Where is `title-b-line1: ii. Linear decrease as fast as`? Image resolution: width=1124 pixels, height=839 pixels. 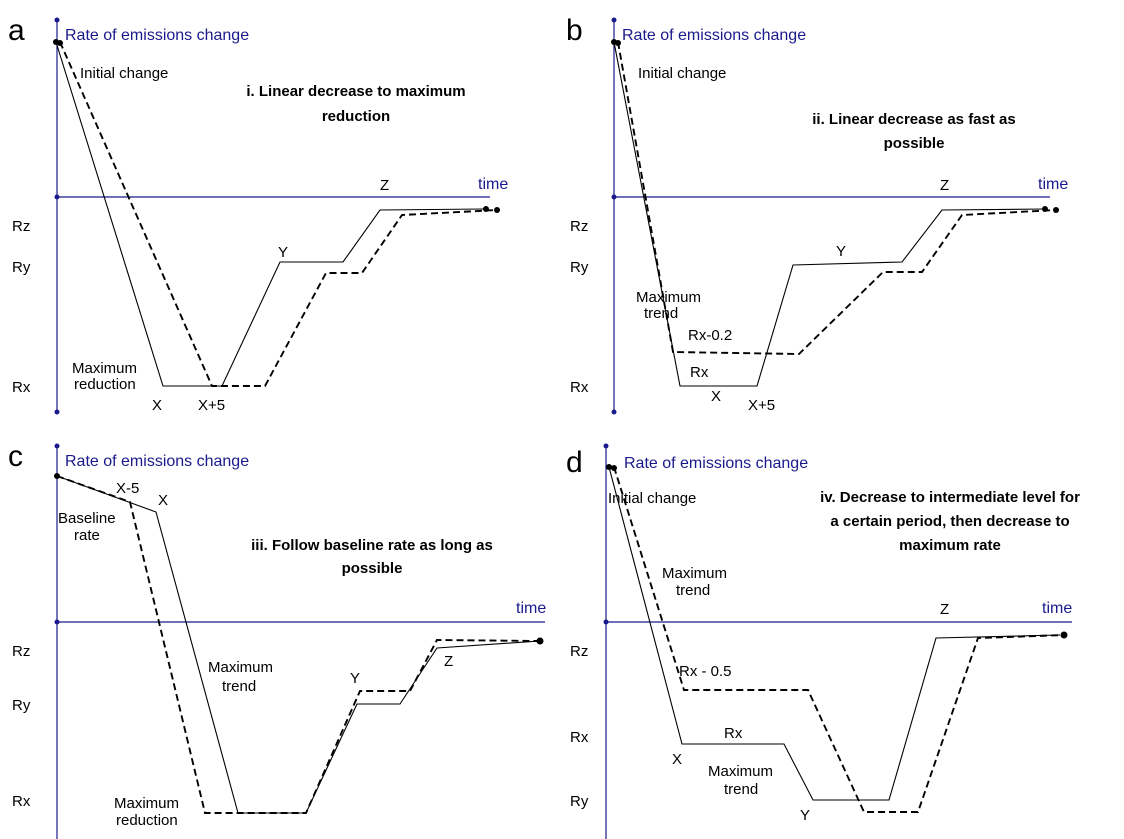
title-b-line1: ii. Linear decrease as fast as is located at coordinates (913, 119).